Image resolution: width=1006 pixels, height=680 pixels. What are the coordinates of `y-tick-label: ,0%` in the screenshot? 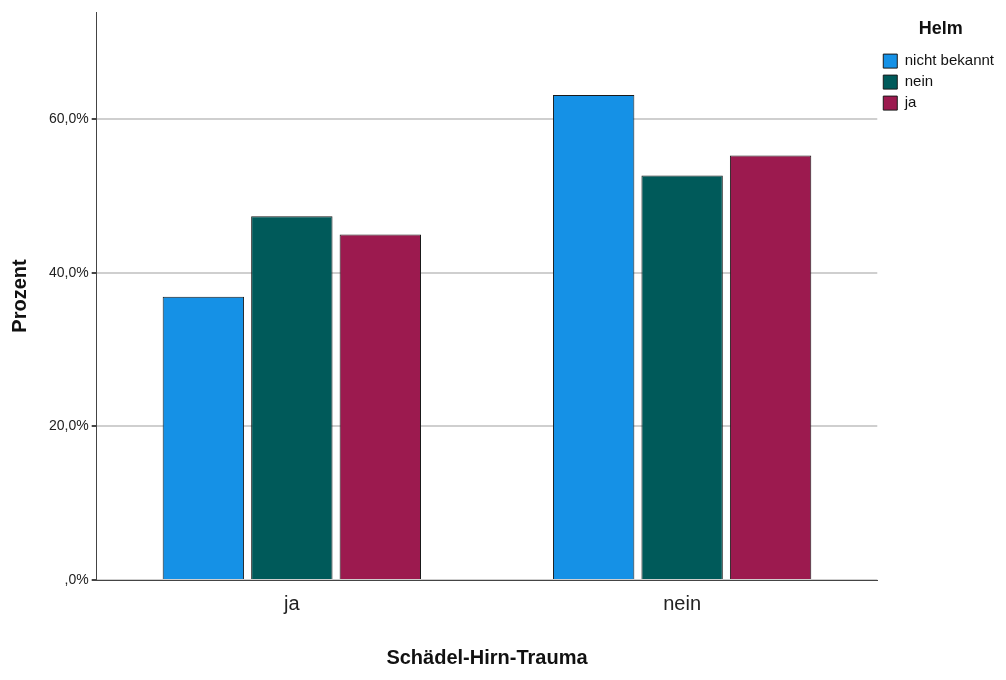 It's located at (76, 578).